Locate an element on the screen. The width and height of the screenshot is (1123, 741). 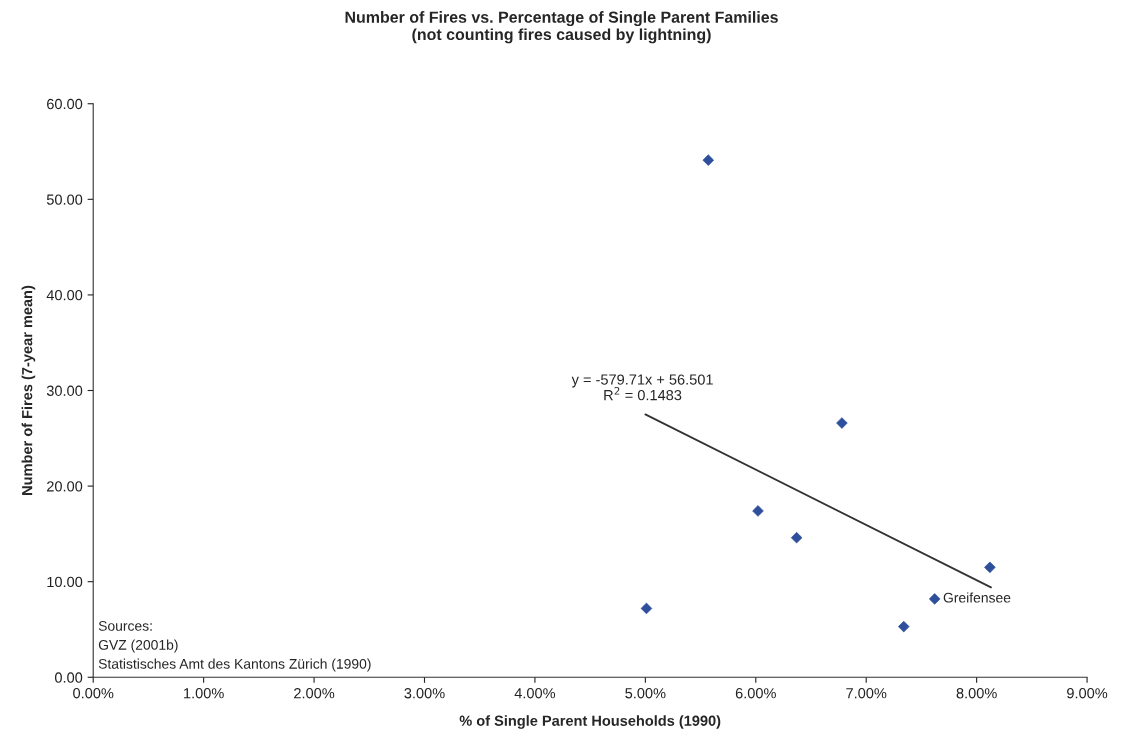
annotation: y = -579.71x + 56.501 R$^{2}$ = 0.1483 is located at coordinates (642, 387).